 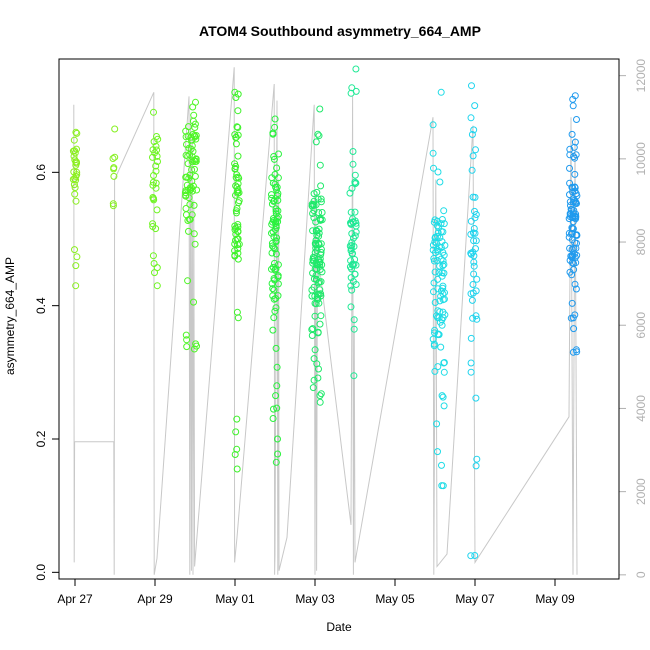 I want to click on y2-tick-label: 2000, so click(x=641, y=491).